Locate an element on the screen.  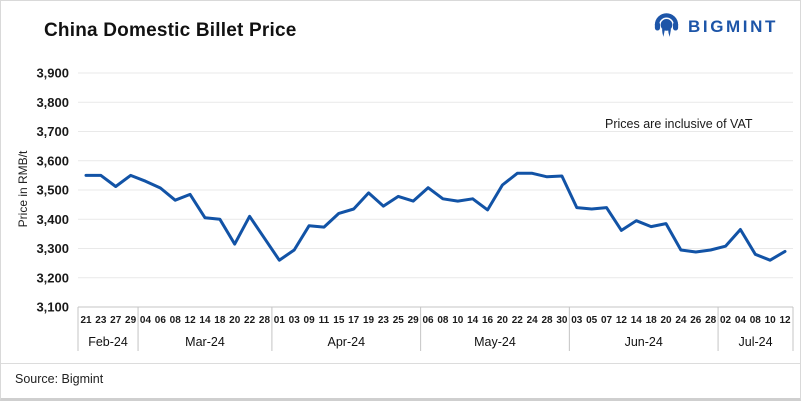
day-tick-label: 25 is located at coordinates (399, 320).